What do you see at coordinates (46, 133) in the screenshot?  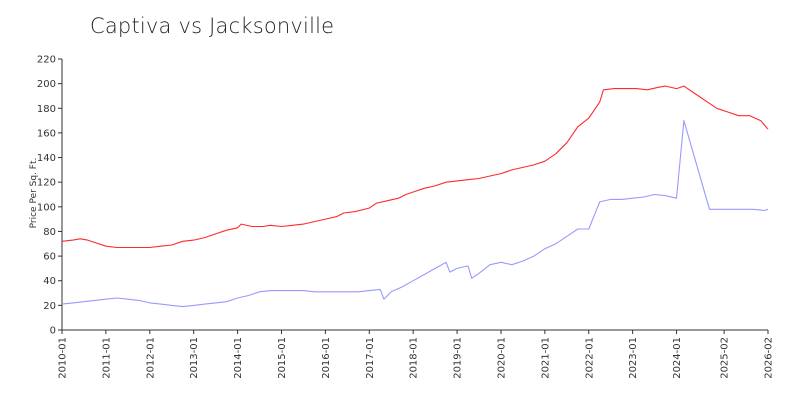 I see `y-tick-label: 160` at bounding box center [46, 133].